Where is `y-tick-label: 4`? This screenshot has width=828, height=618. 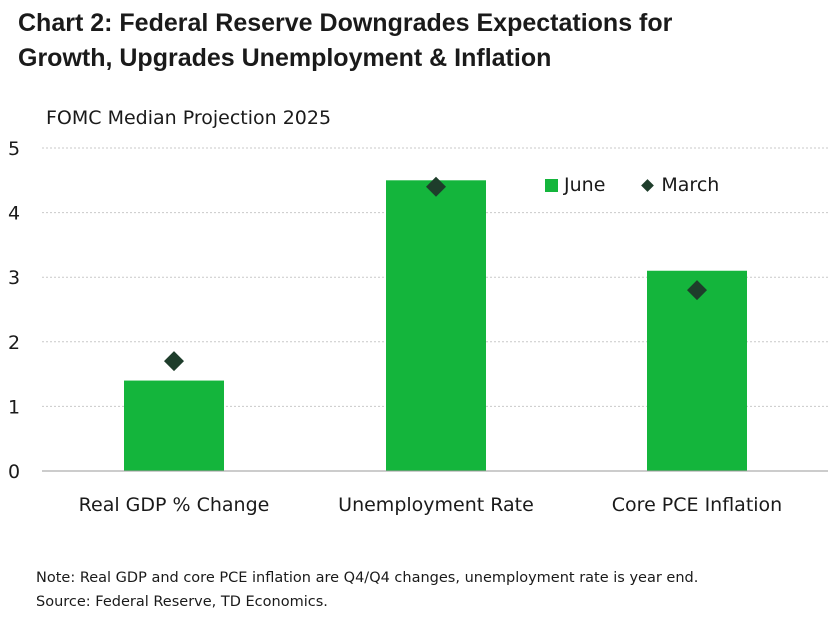
y-tick-label: 4 is located at coordinates (14, 214).